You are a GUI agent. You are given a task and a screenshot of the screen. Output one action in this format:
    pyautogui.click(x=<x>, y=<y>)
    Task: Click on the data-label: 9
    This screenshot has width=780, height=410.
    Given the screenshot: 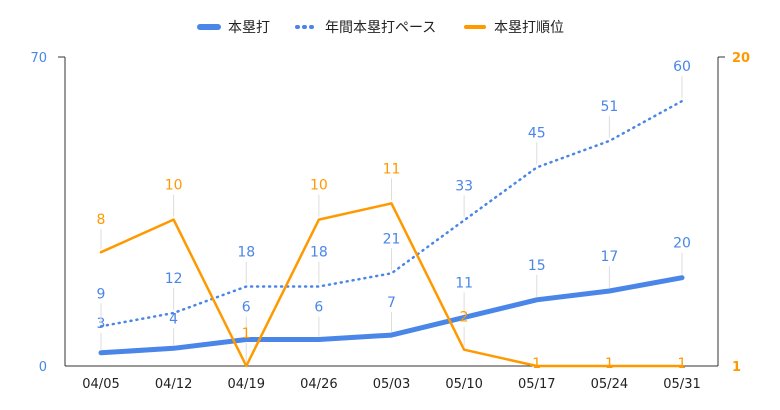 What is the action you would take?
    pyautogui.click(x=101, y=294)
    